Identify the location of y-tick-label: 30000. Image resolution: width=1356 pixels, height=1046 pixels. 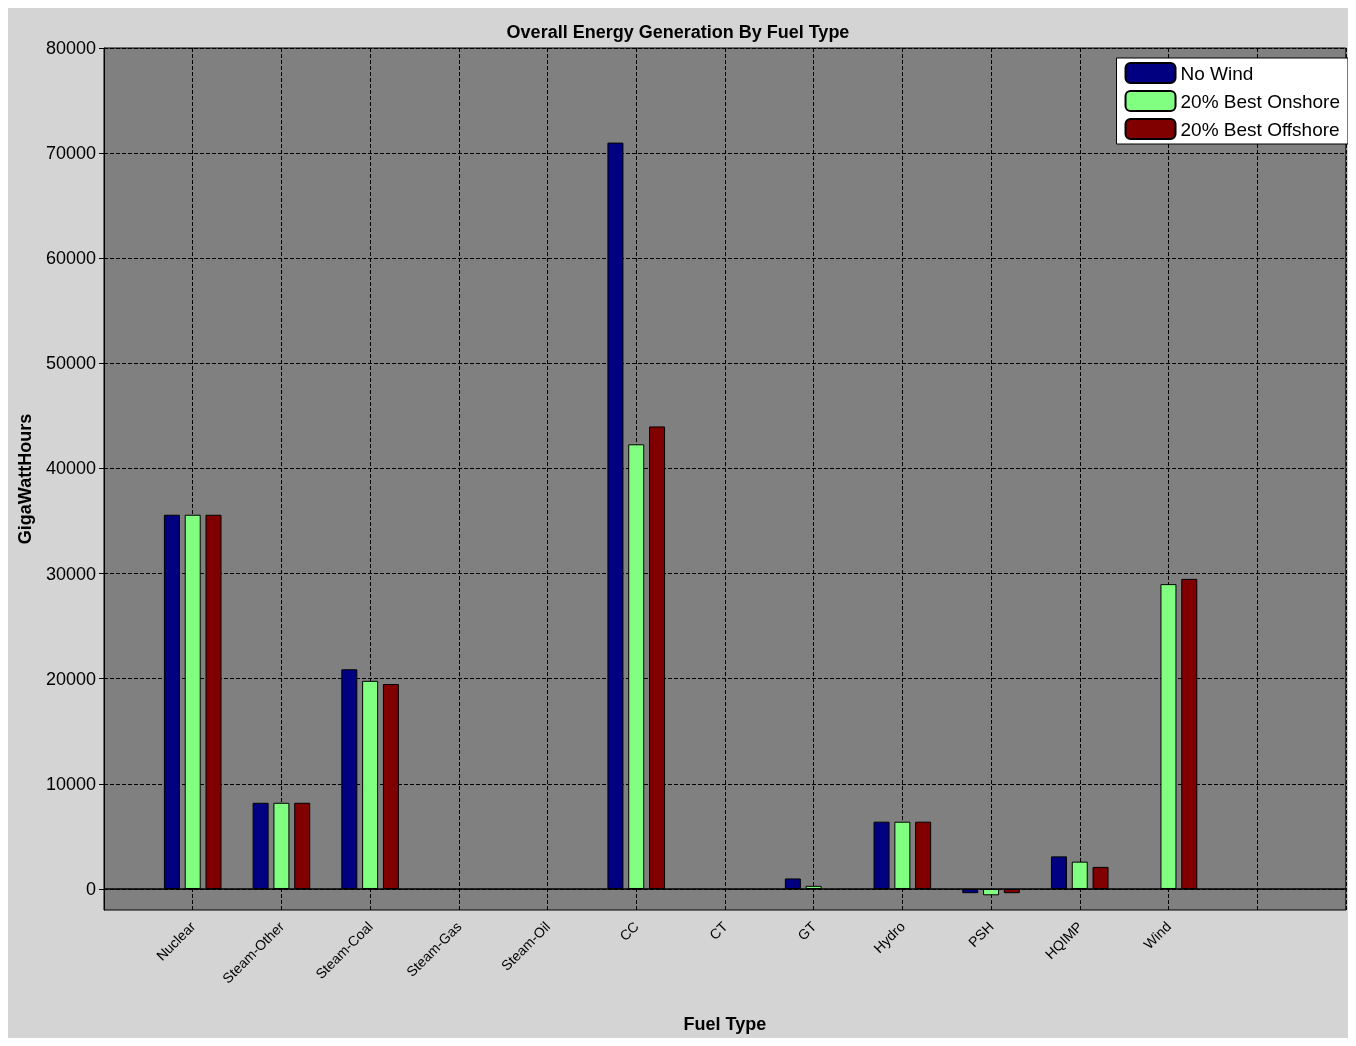
(70, 573).